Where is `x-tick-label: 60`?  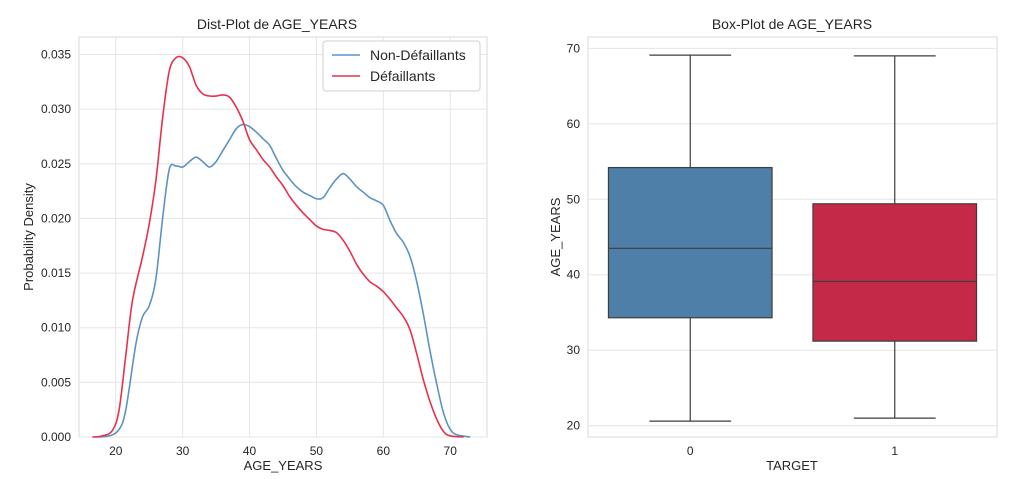
x-tick-label: 60 is located at coordinates (384, 451).